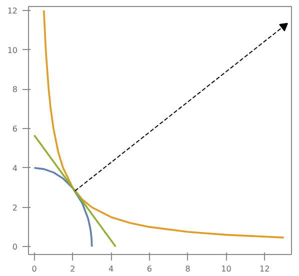  Describe the element at coordinates (111, 269) in the screenshot. I see `x-tick-label: 4` at that location.